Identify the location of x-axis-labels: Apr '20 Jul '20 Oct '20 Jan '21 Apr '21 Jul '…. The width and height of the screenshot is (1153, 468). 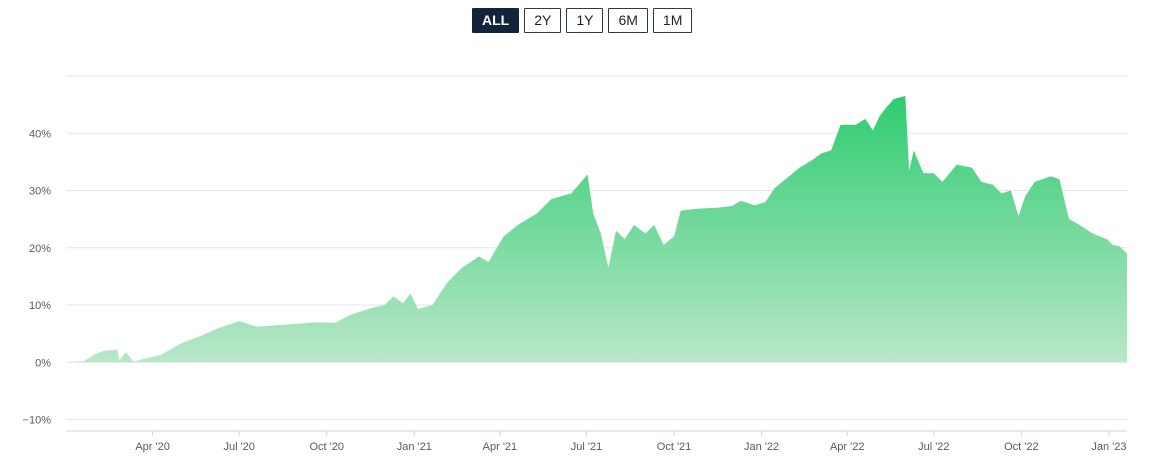
(630, 447).